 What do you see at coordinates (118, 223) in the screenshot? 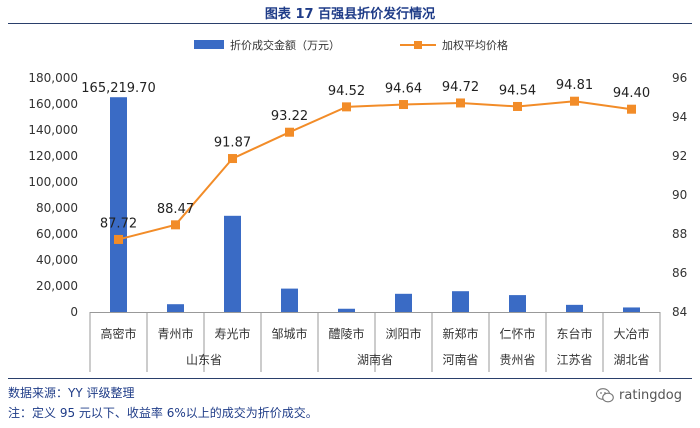
I see `price-data-label: 87.72` at bounding box center [118, 223].